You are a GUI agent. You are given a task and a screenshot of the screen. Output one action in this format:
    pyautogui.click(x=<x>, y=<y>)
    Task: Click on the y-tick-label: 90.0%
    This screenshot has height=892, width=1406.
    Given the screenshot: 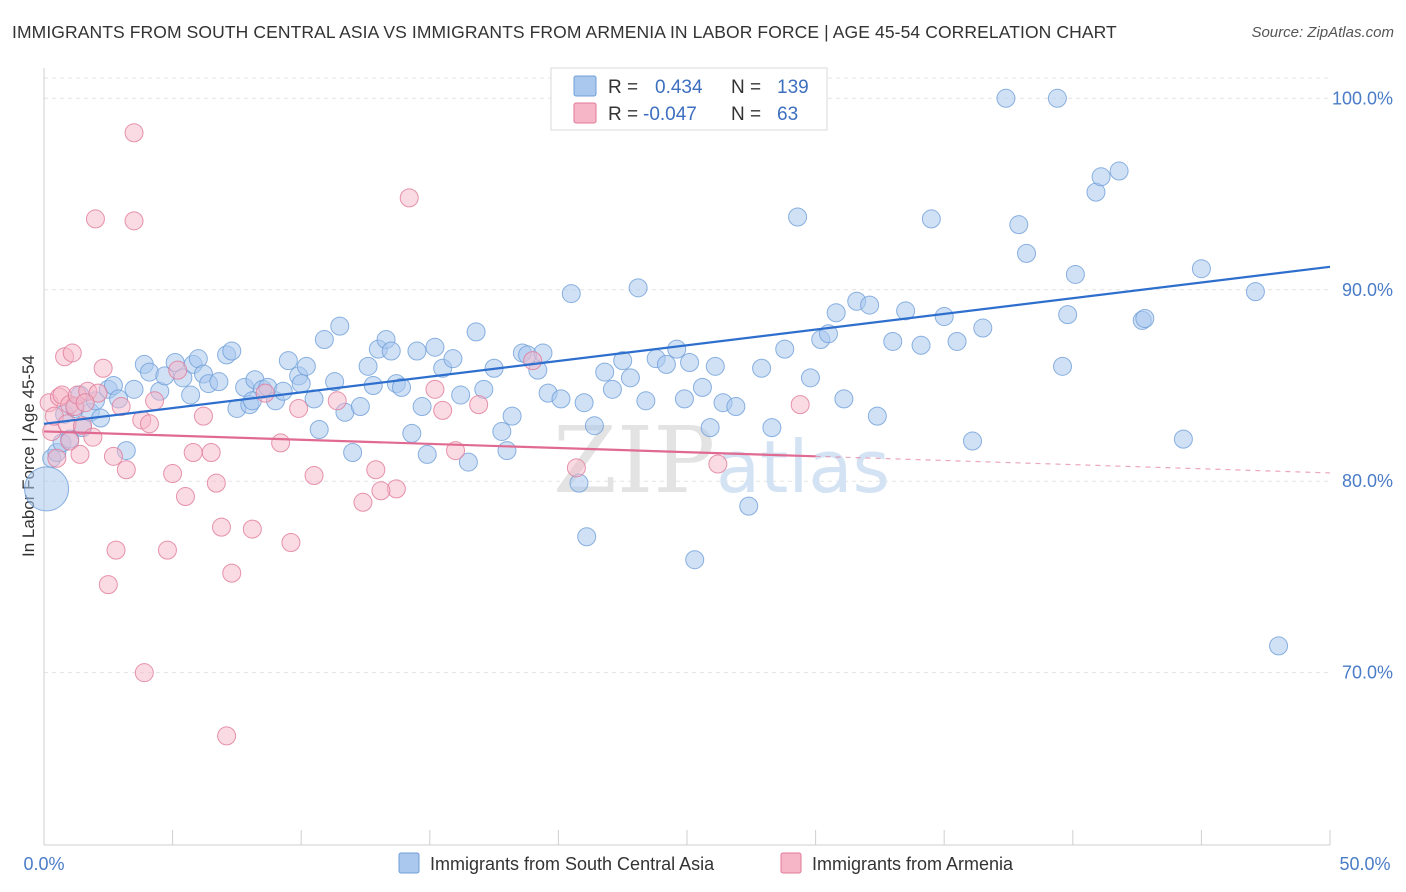 What is the action you would take?
    pyautogui.click(x=1367, y=290)
    